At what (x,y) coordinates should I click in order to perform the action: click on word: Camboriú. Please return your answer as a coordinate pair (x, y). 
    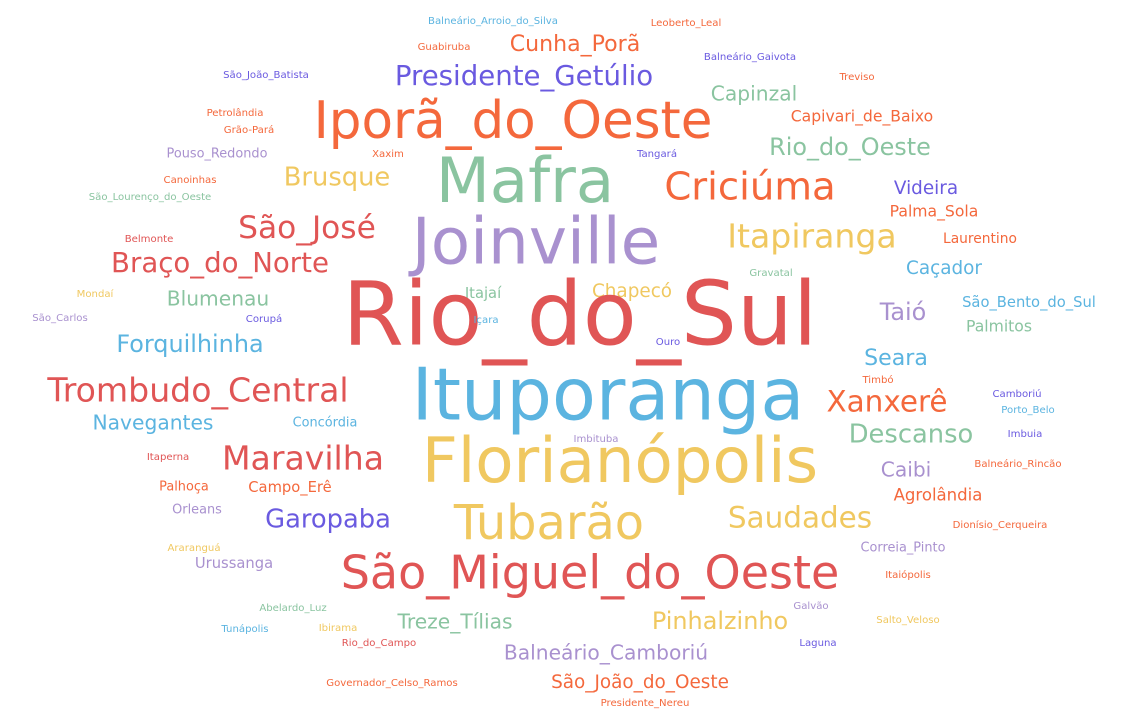
    Looking at the image, I should click on (1016, 394).